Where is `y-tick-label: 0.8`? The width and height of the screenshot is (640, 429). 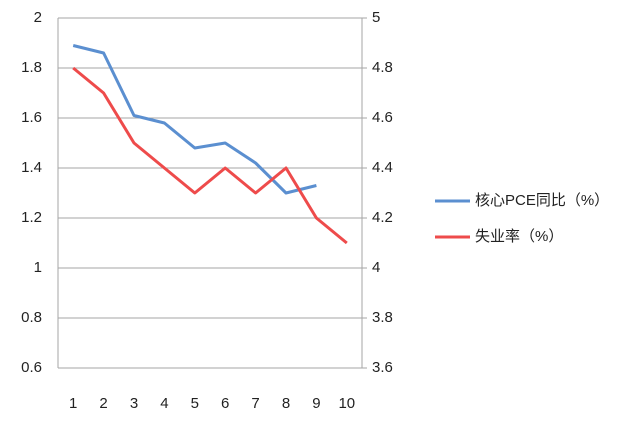
y-tick-label: 0.8 is located at coordinates (31, 317).